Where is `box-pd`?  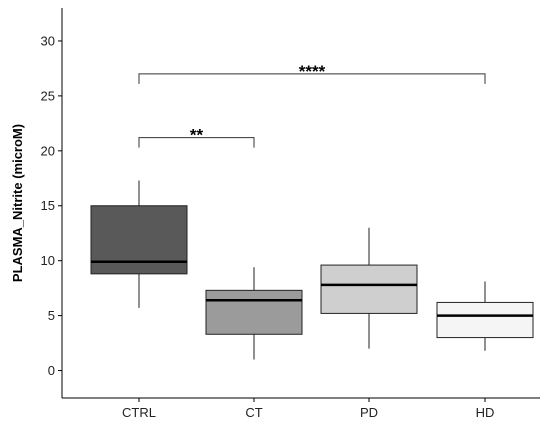
box-pd is located at coordinates (369, 288).